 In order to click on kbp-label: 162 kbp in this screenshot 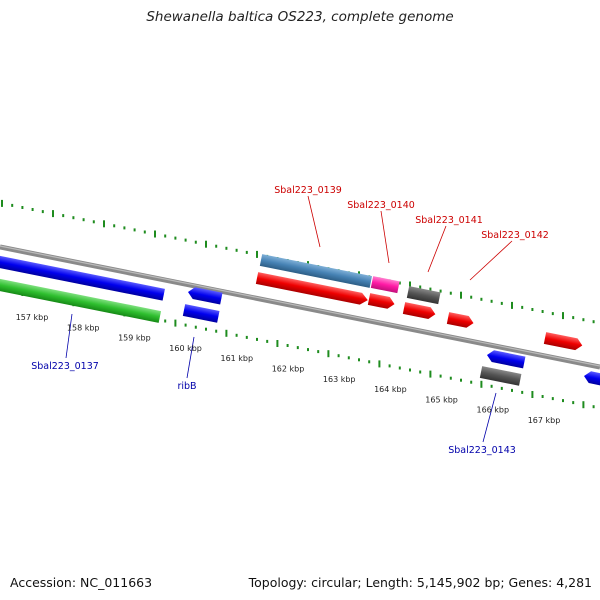, I will do `click(288, 369)`.